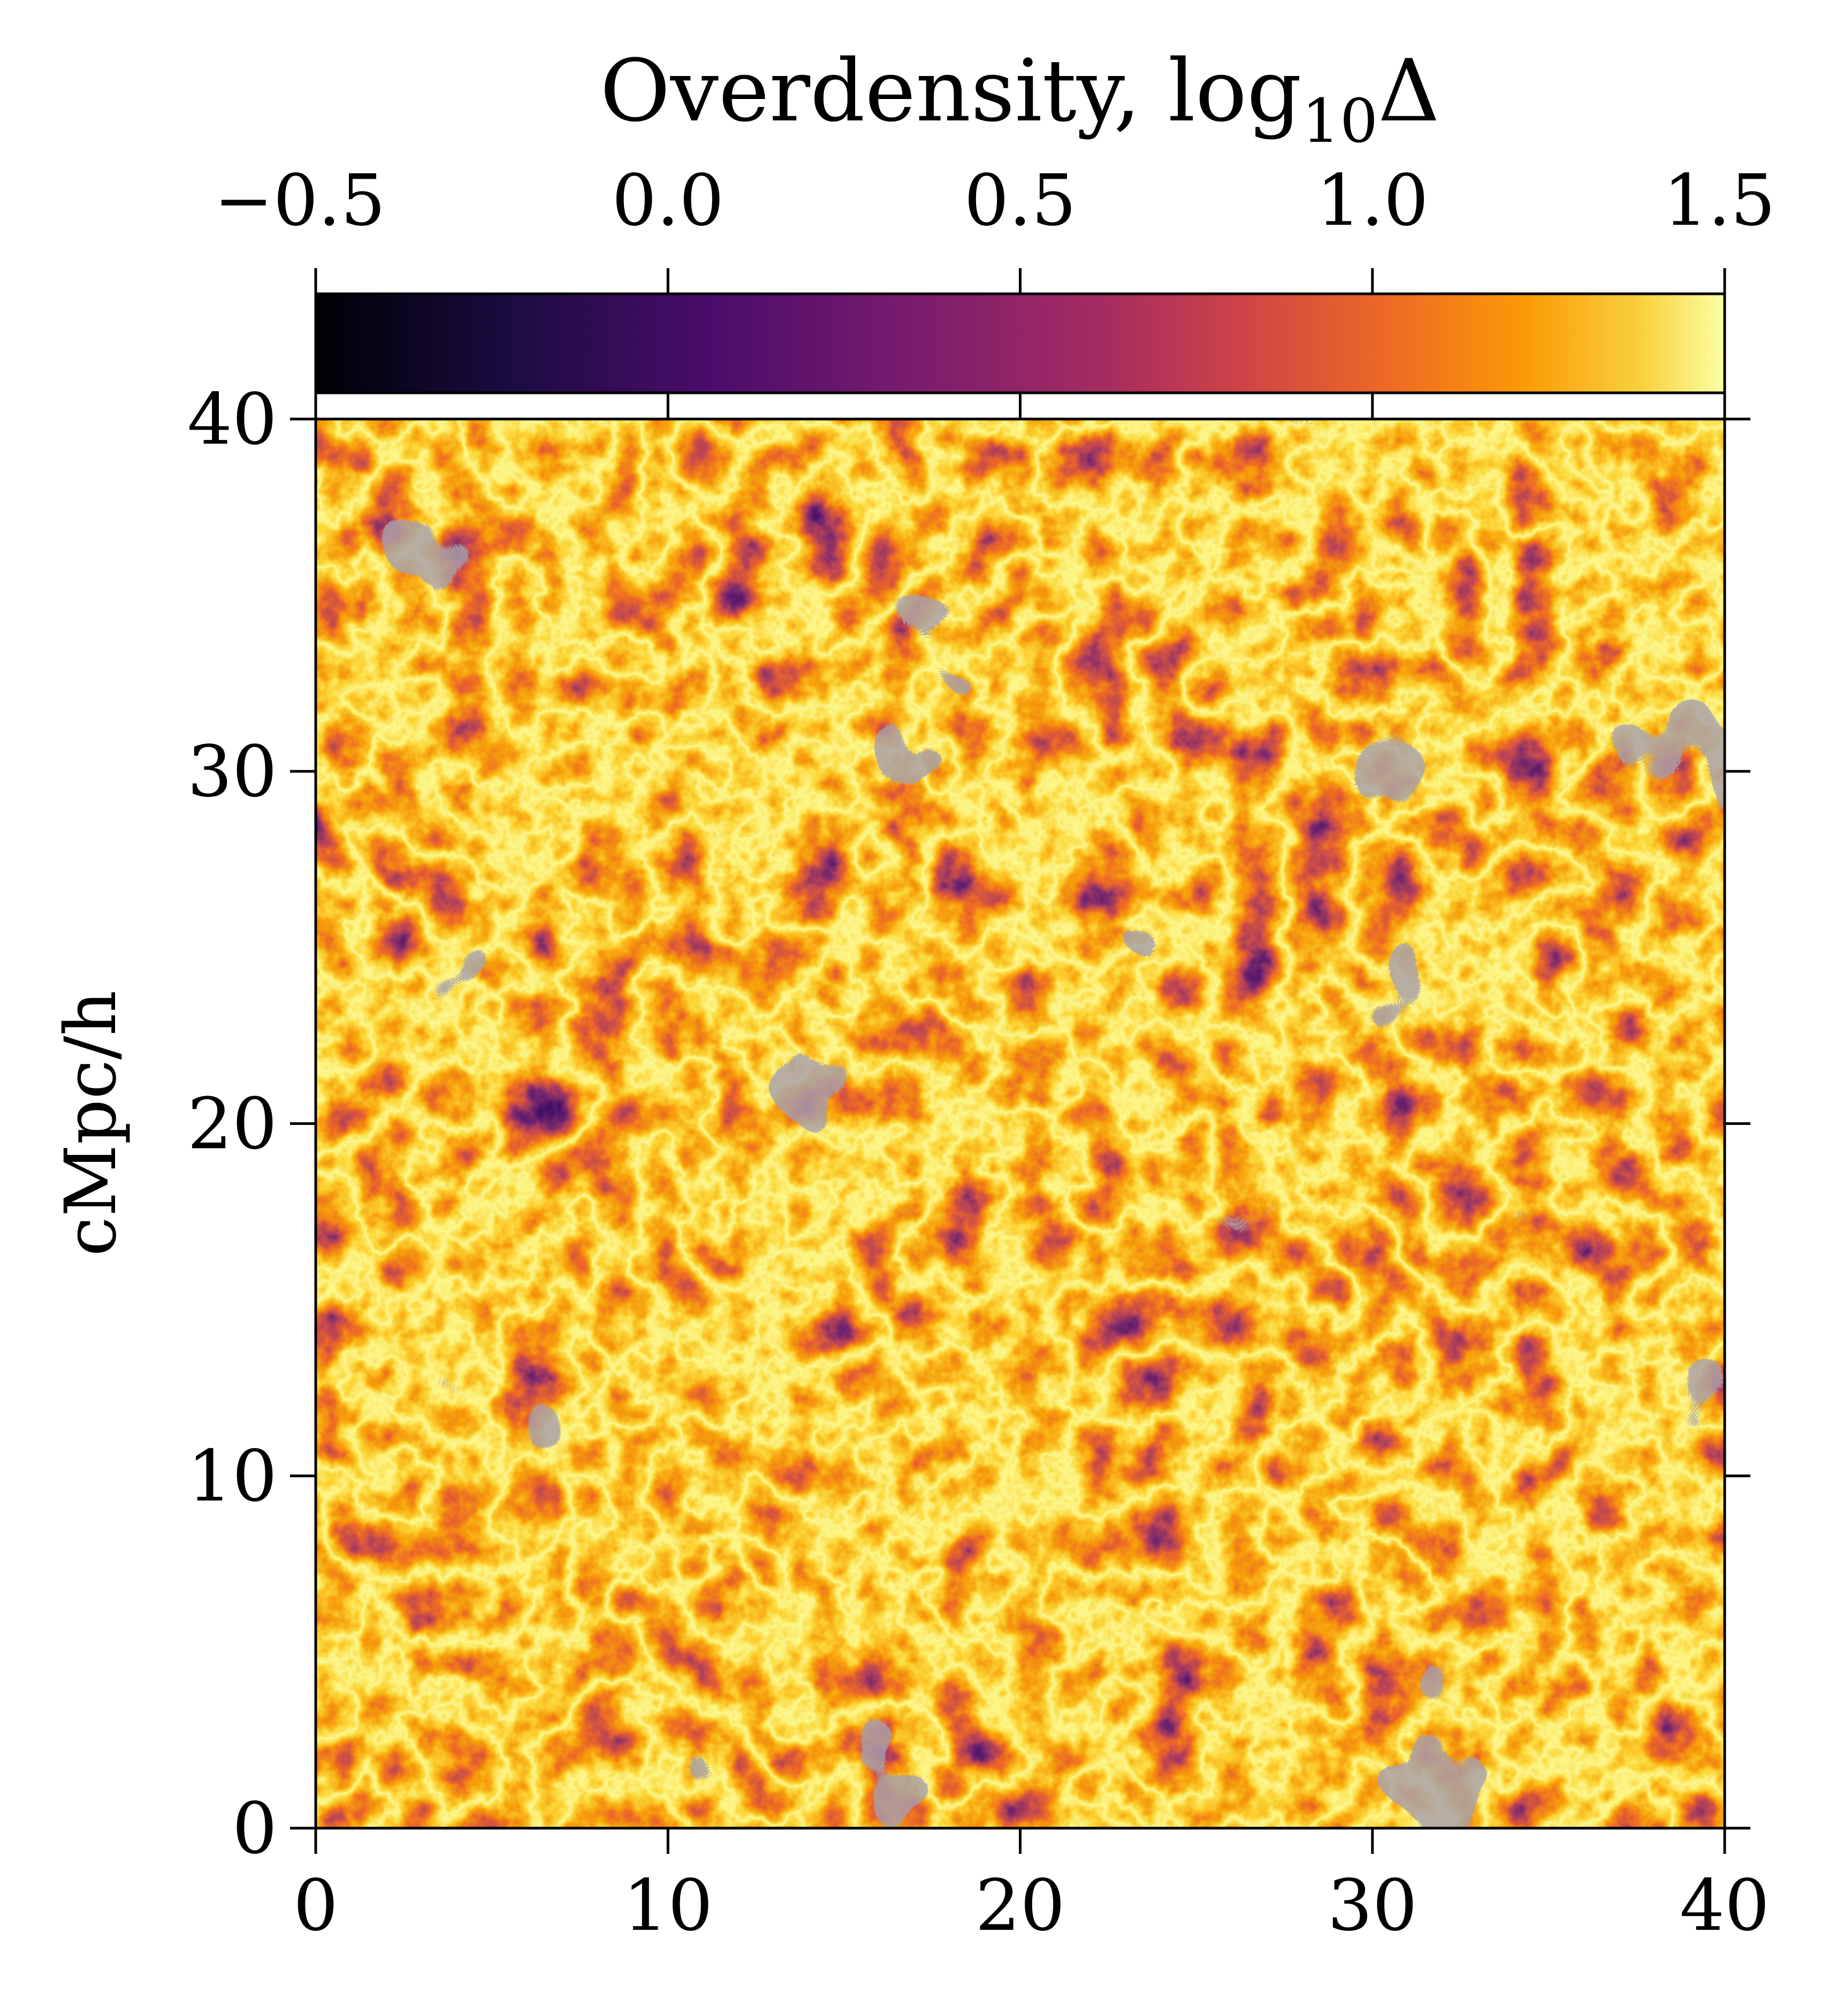 Image resolution: width=1844 pixels, height=2016 pixels. I want to click on y-tick-label: 30, so click(232, 772).